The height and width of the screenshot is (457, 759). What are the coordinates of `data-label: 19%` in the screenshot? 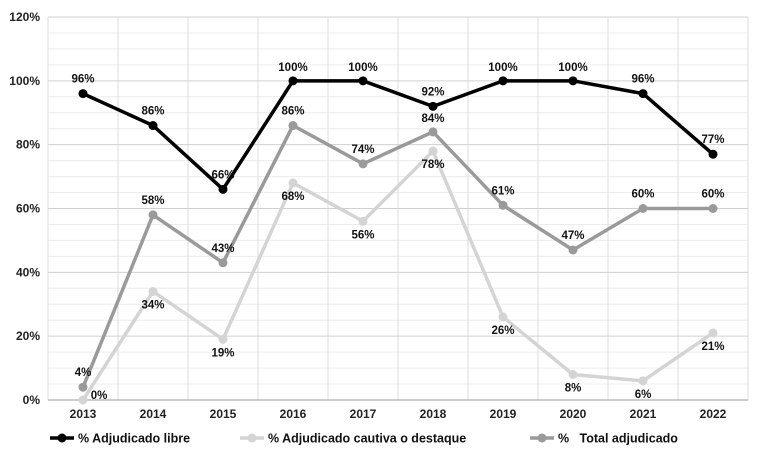 It's located at (222, 353).